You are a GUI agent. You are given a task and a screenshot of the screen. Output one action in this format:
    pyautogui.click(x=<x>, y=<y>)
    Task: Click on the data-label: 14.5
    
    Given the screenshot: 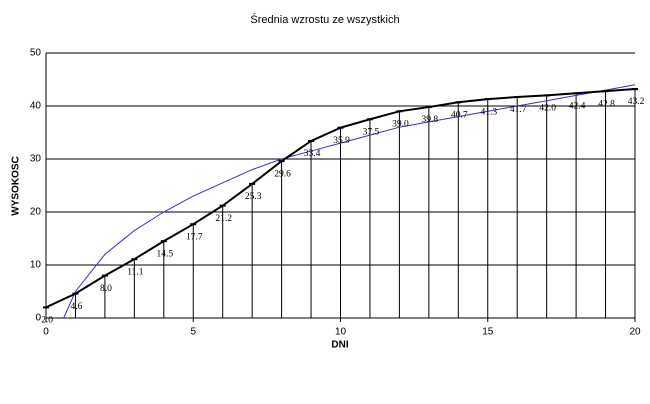 What is the action you would take?
    pyautogui.click(x=164, y=254)
    